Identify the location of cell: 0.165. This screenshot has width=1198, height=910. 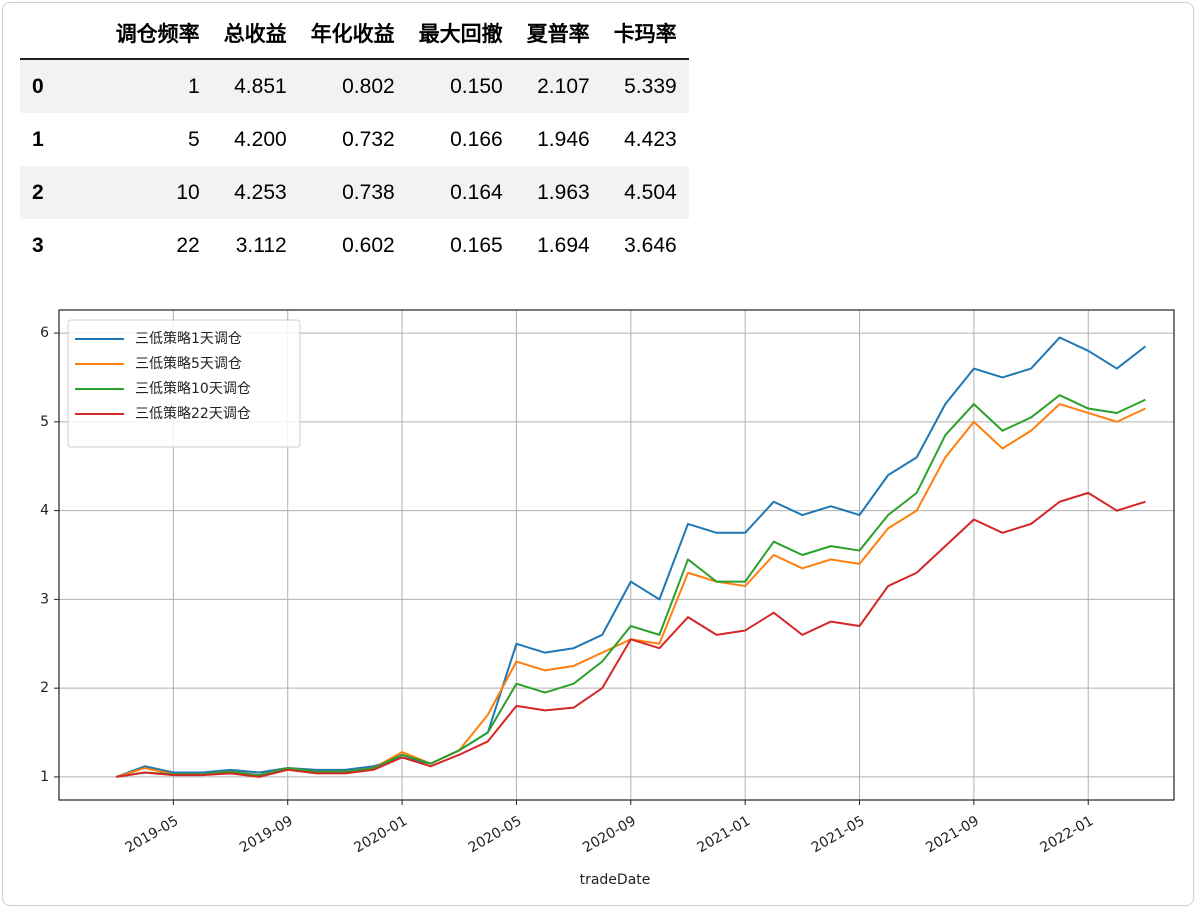
(476, 245).